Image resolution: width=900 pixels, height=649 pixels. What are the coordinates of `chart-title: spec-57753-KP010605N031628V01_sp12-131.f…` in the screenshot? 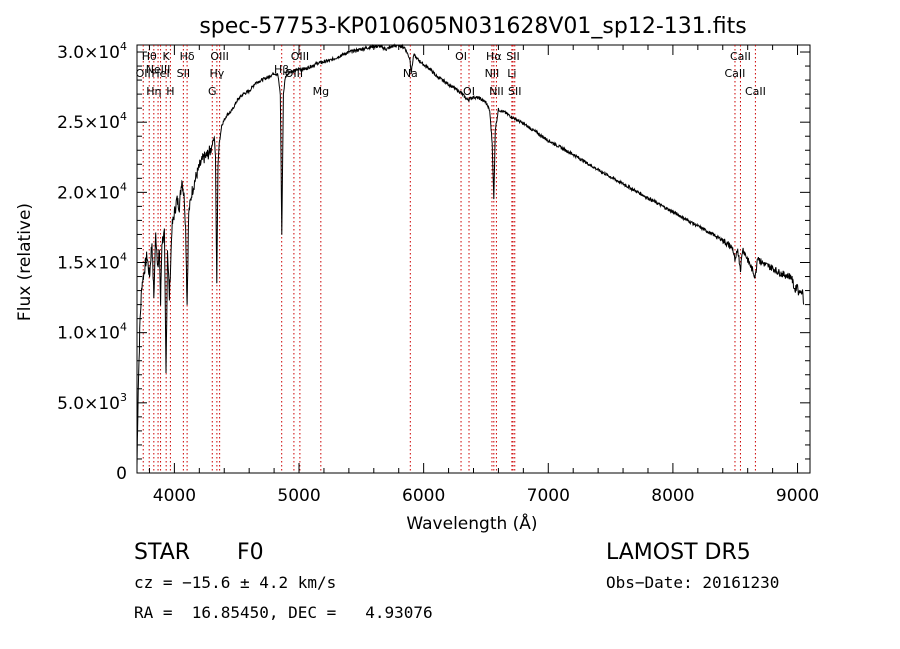 It's located at (472, 26).